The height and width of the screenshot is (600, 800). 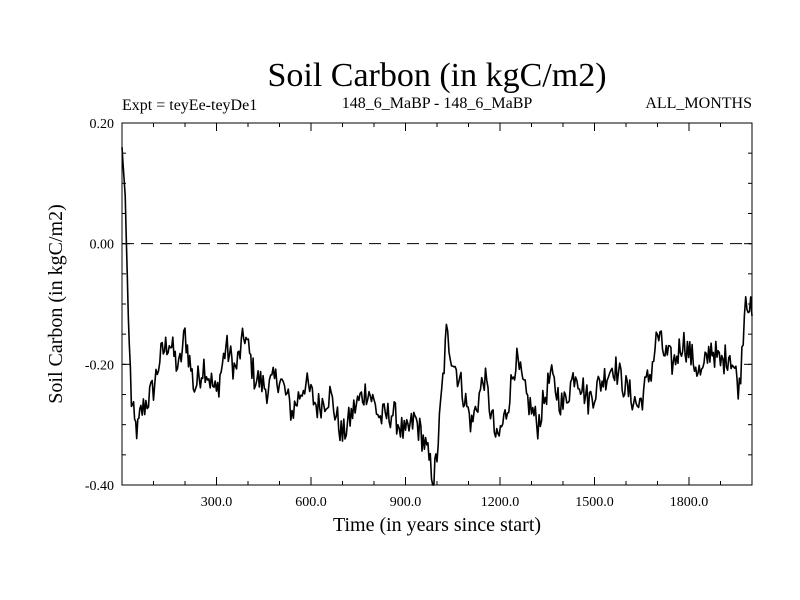 I want to click on y-tick-label: 0.20, so click(x=102, y=124).